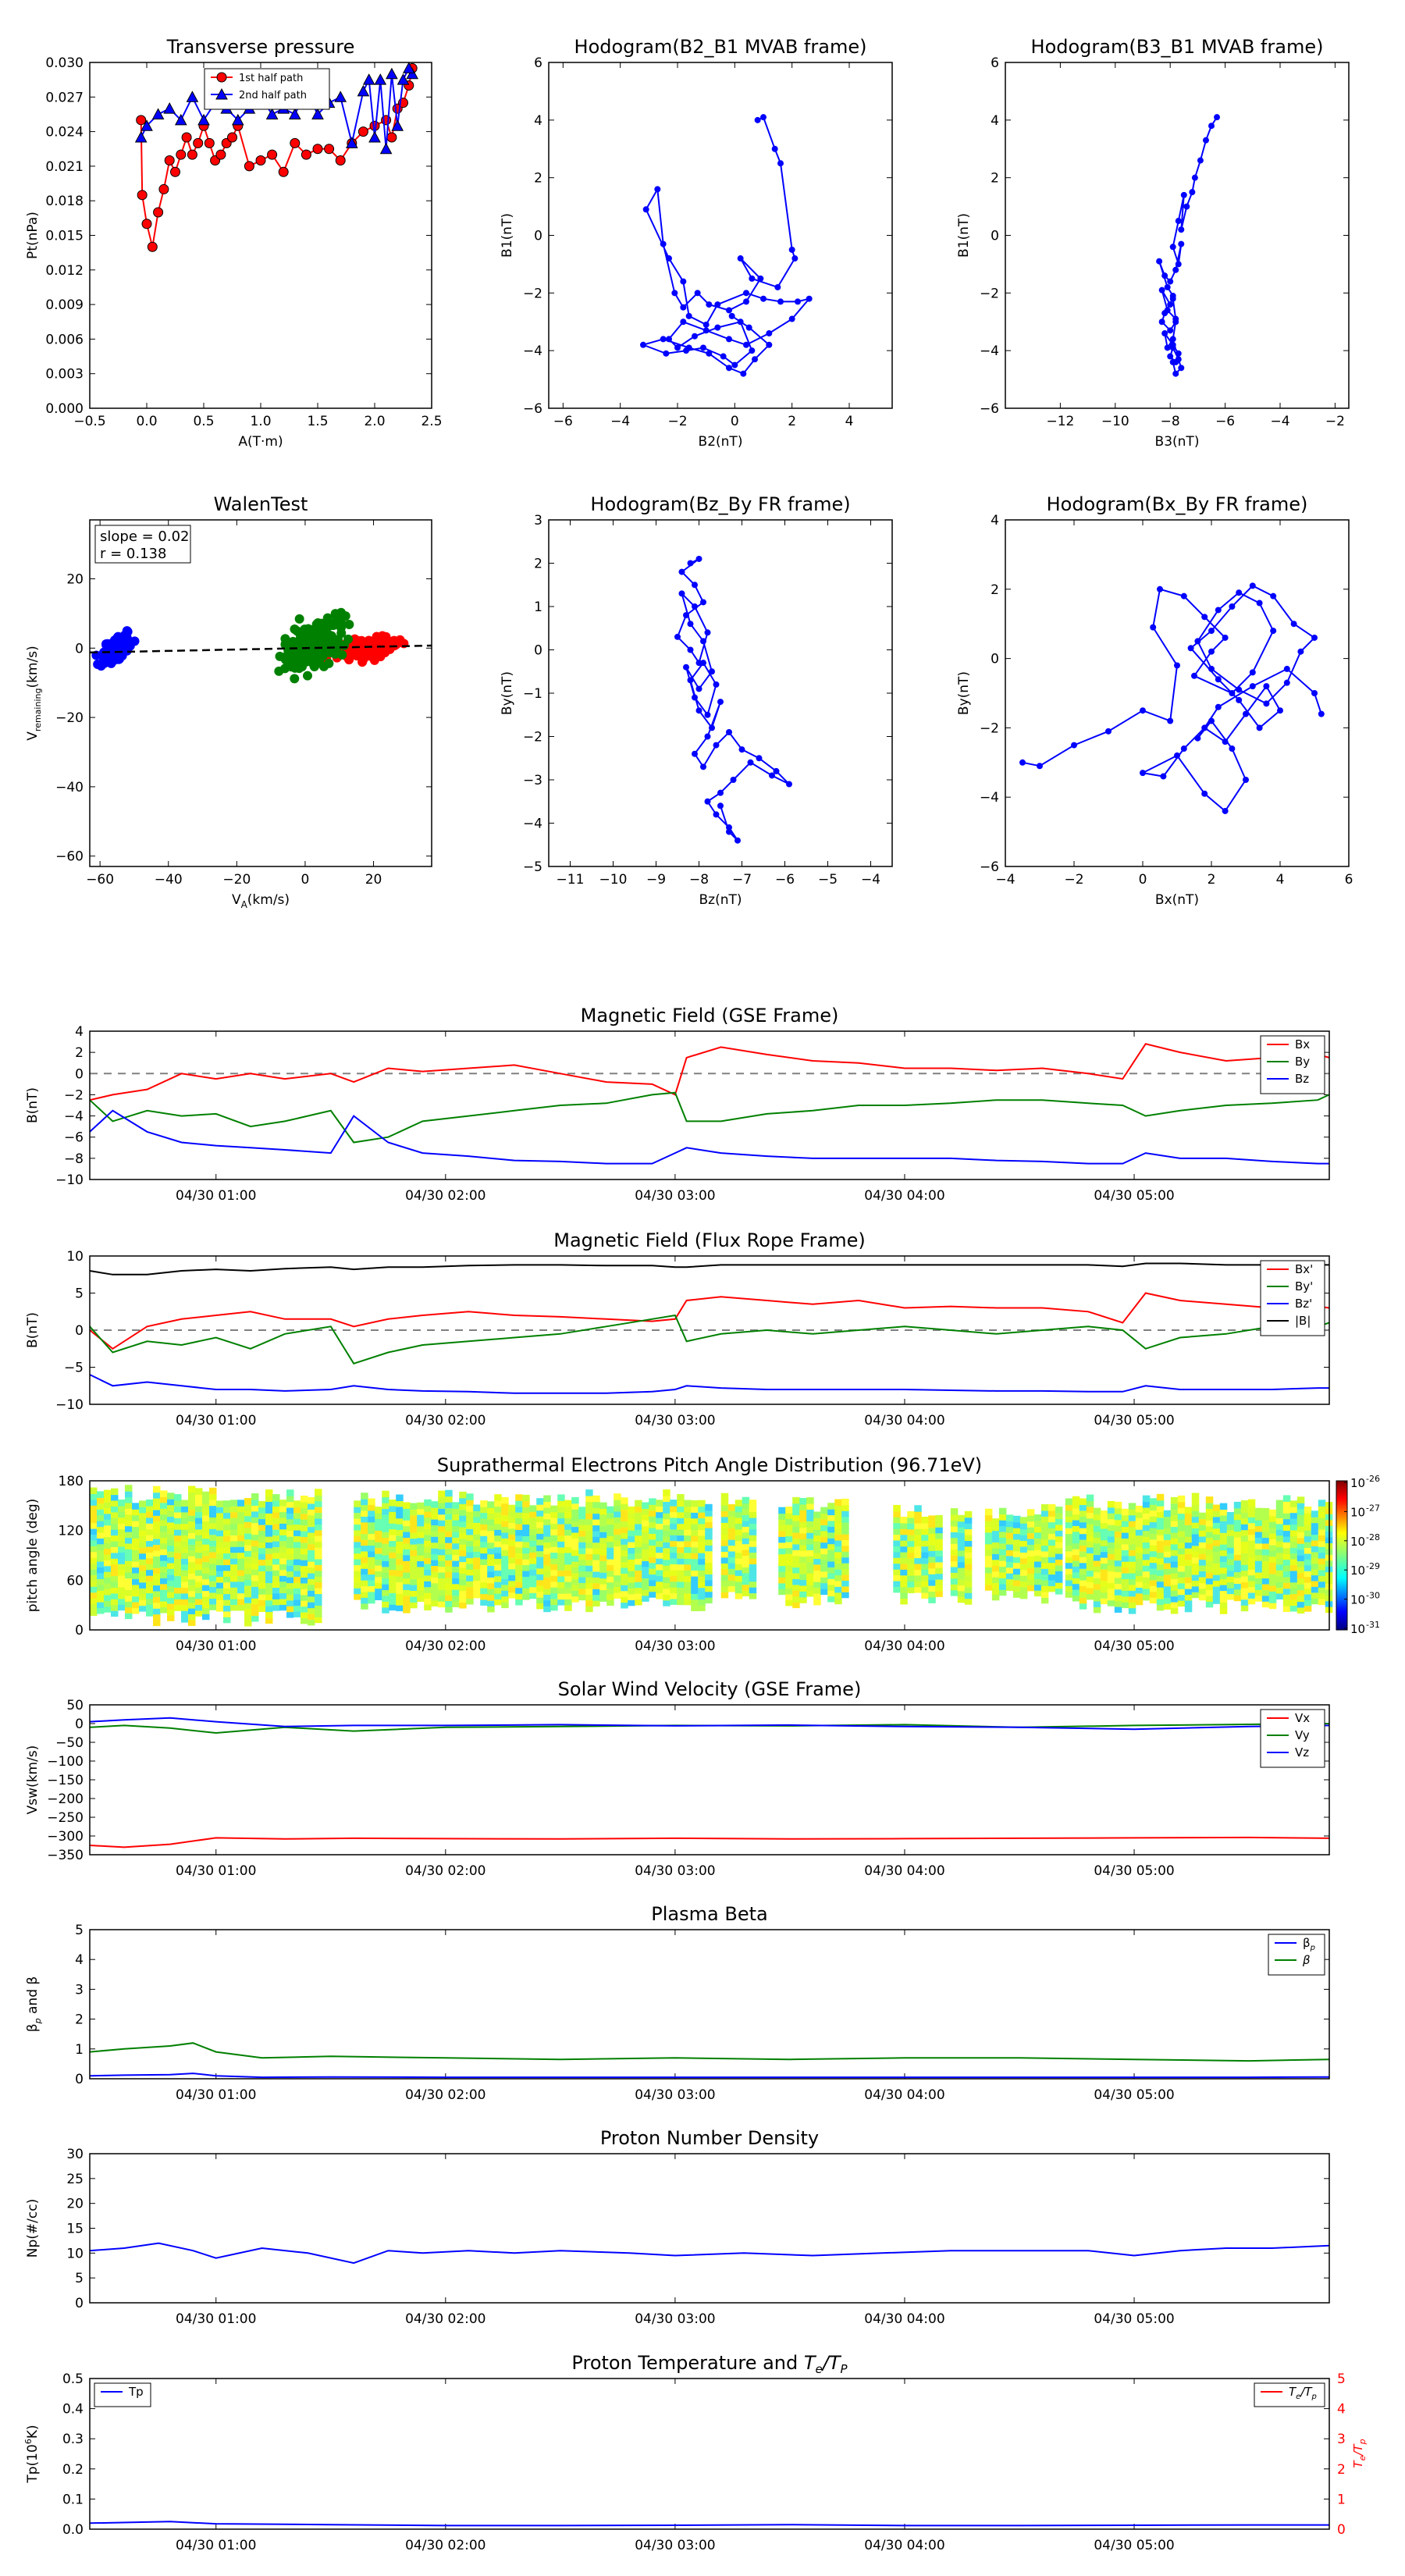  What do you see at coordinates (675, 2095) in the screenshot?
I see `x-tick-label: 04/30 03:00` at bounding box center [675, 2095].